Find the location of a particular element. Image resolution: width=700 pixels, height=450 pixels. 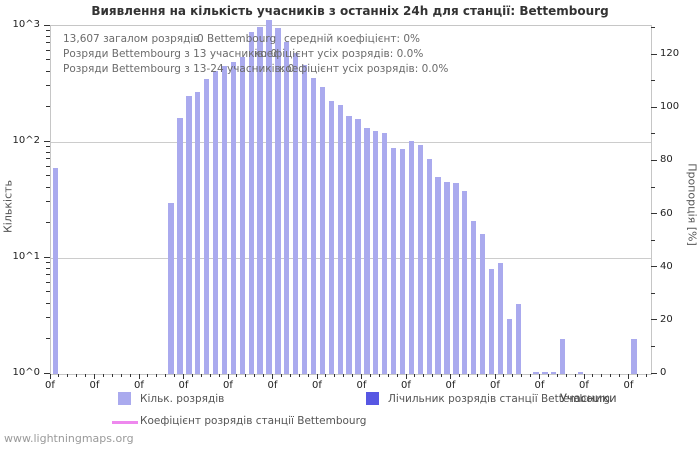

info-text: Розряди Bettembourg з 13 учасників: 0 is located at coordinates (170, 54).